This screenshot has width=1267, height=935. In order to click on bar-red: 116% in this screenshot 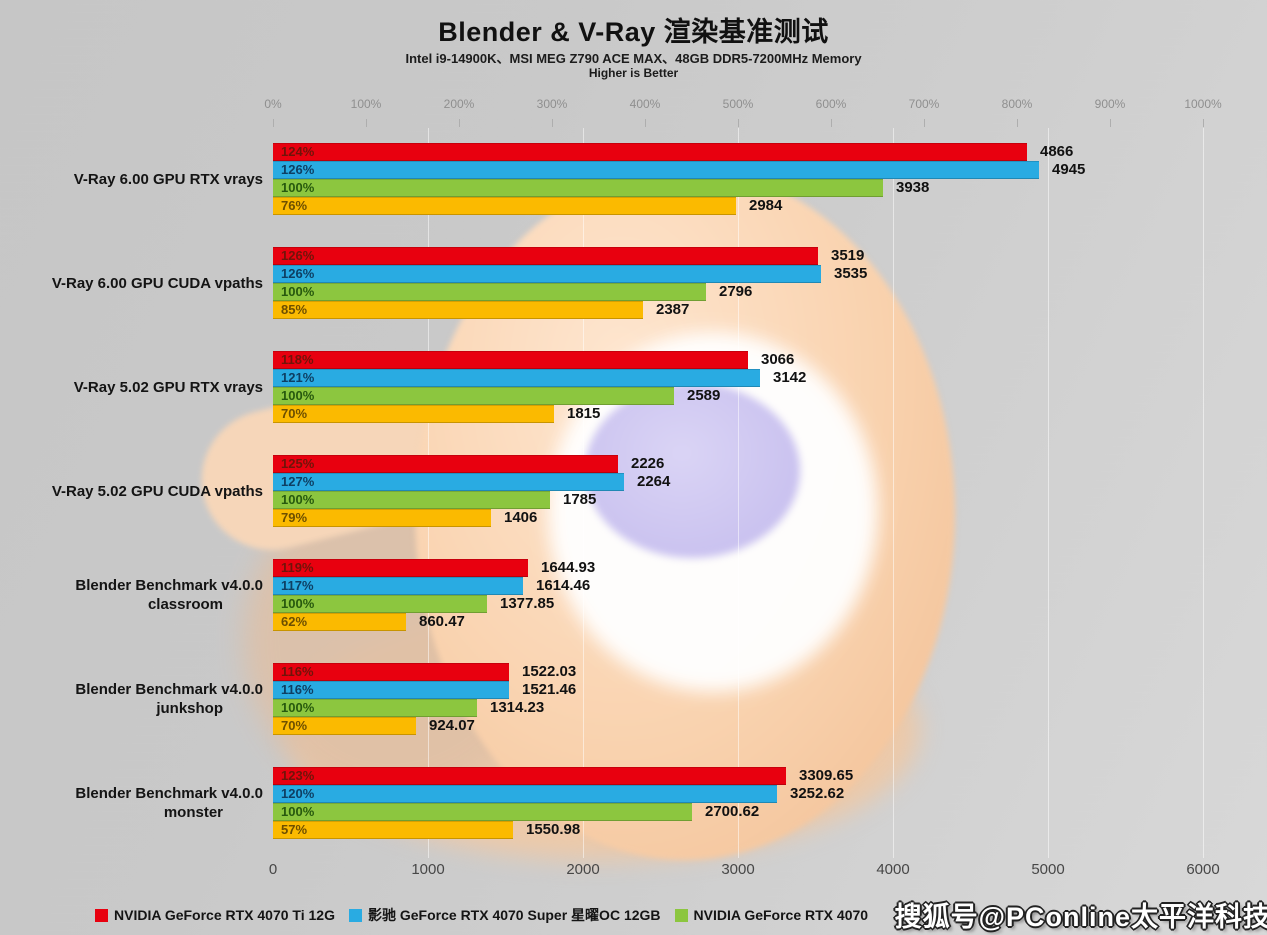, I will do `click(391, 672)`.